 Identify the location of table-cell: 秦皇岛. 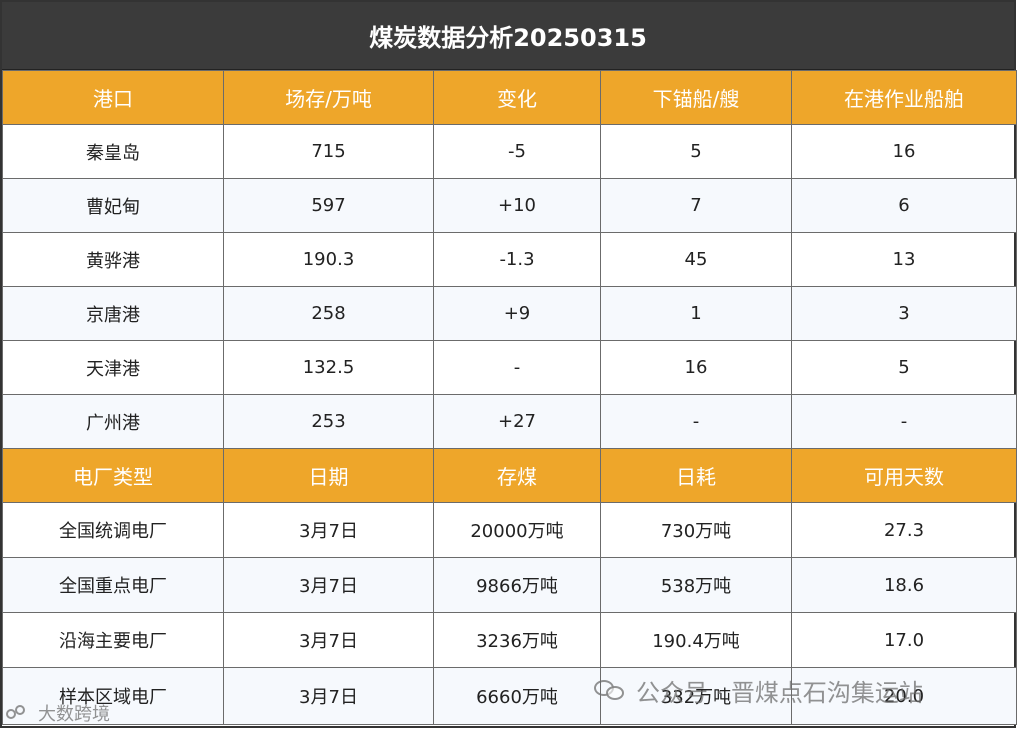
(113, 151).